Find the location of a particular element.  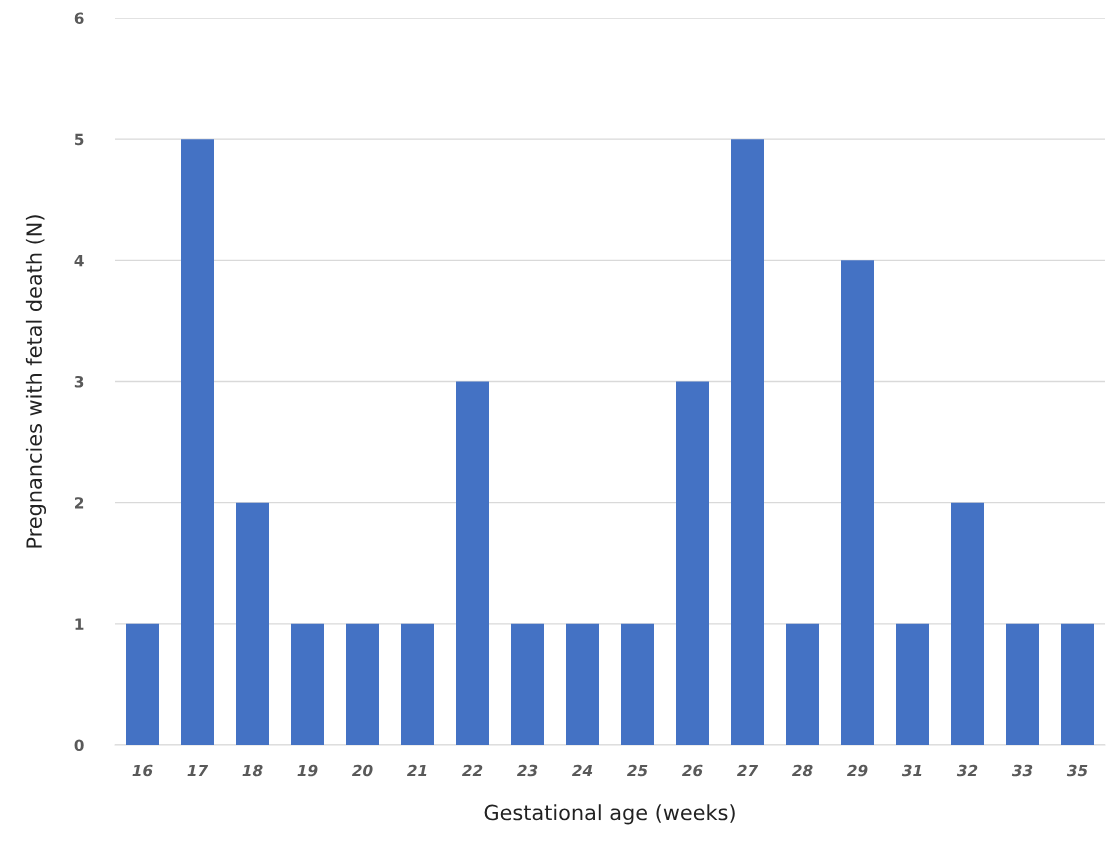

x-tick-label: 21 is located at coordinates (416, 770).